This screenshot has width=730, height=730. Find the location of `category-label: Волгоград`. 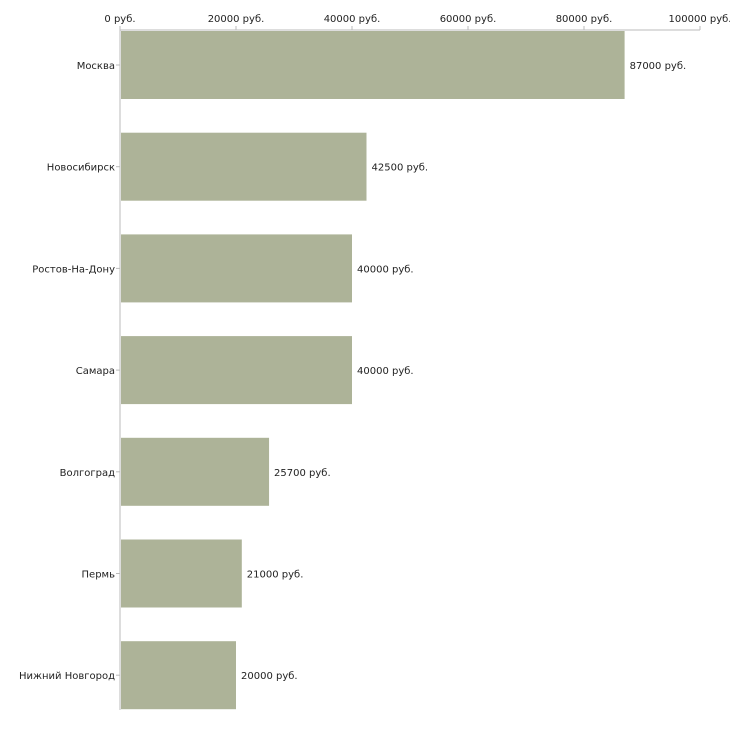

category-label: Волгоград is located at coordinates (87, 473).